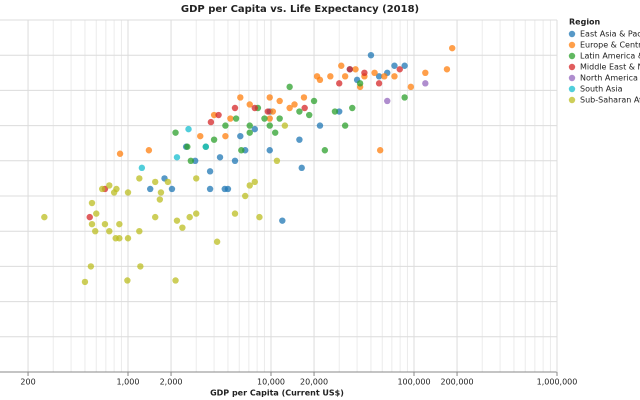 This screenshot has height=400, width=640. I want to click on legend-label: Europe & Central Asia, so click(610, 45).